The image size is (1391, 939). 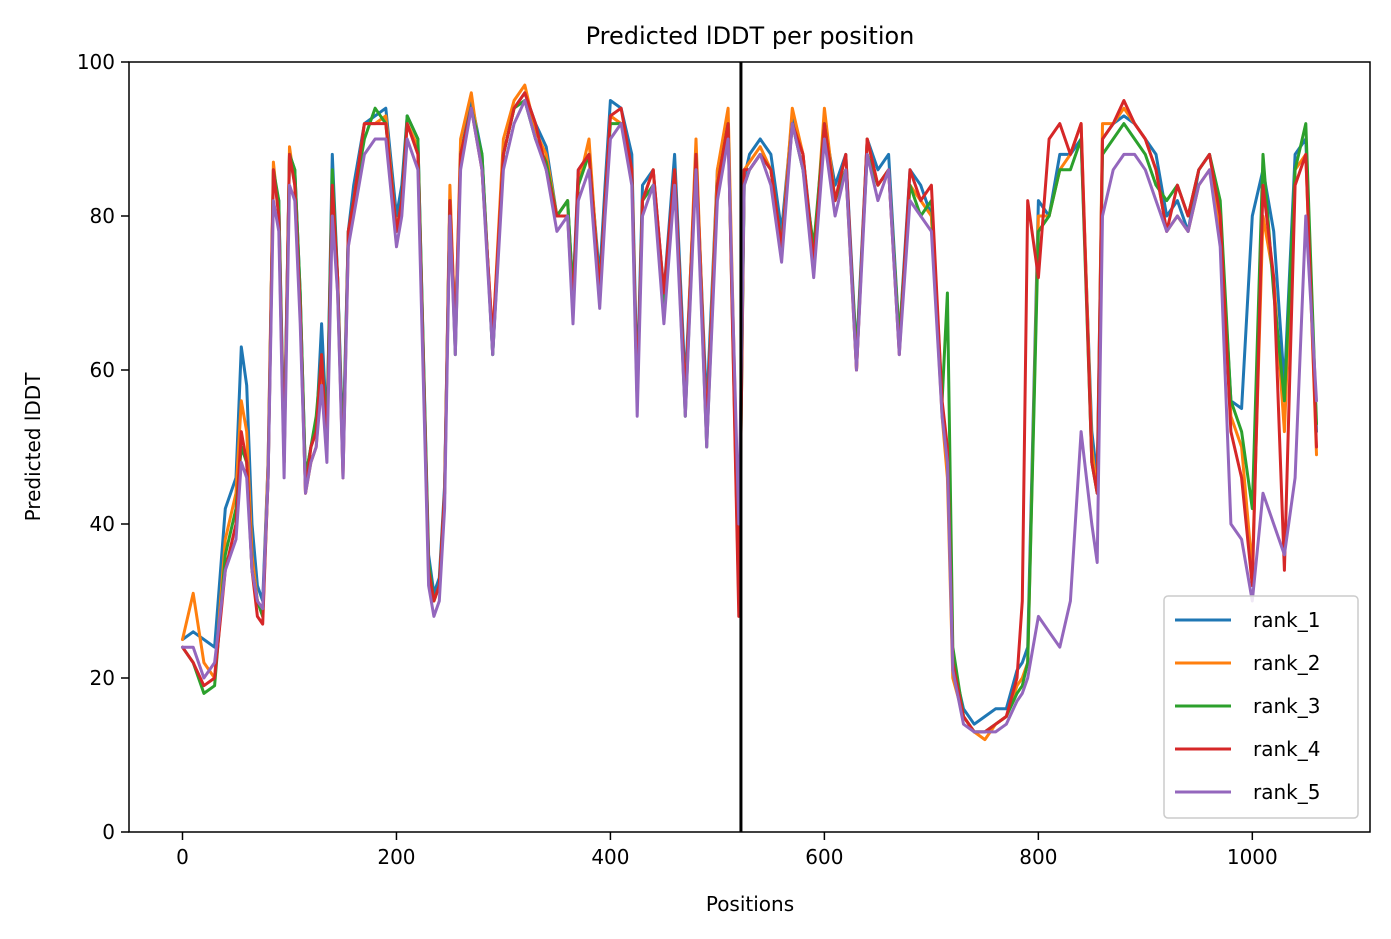 I want to click on y-tick-label: 60, so click(x=102, y=370).